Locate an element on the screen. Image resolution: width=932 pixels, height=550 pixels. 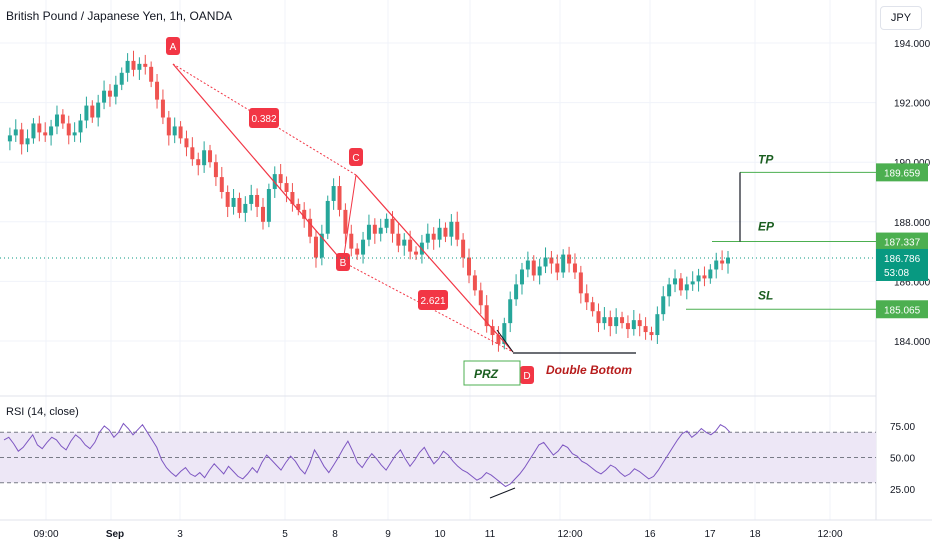
time-tick-label: 5 is located at coordinates (285, 534).